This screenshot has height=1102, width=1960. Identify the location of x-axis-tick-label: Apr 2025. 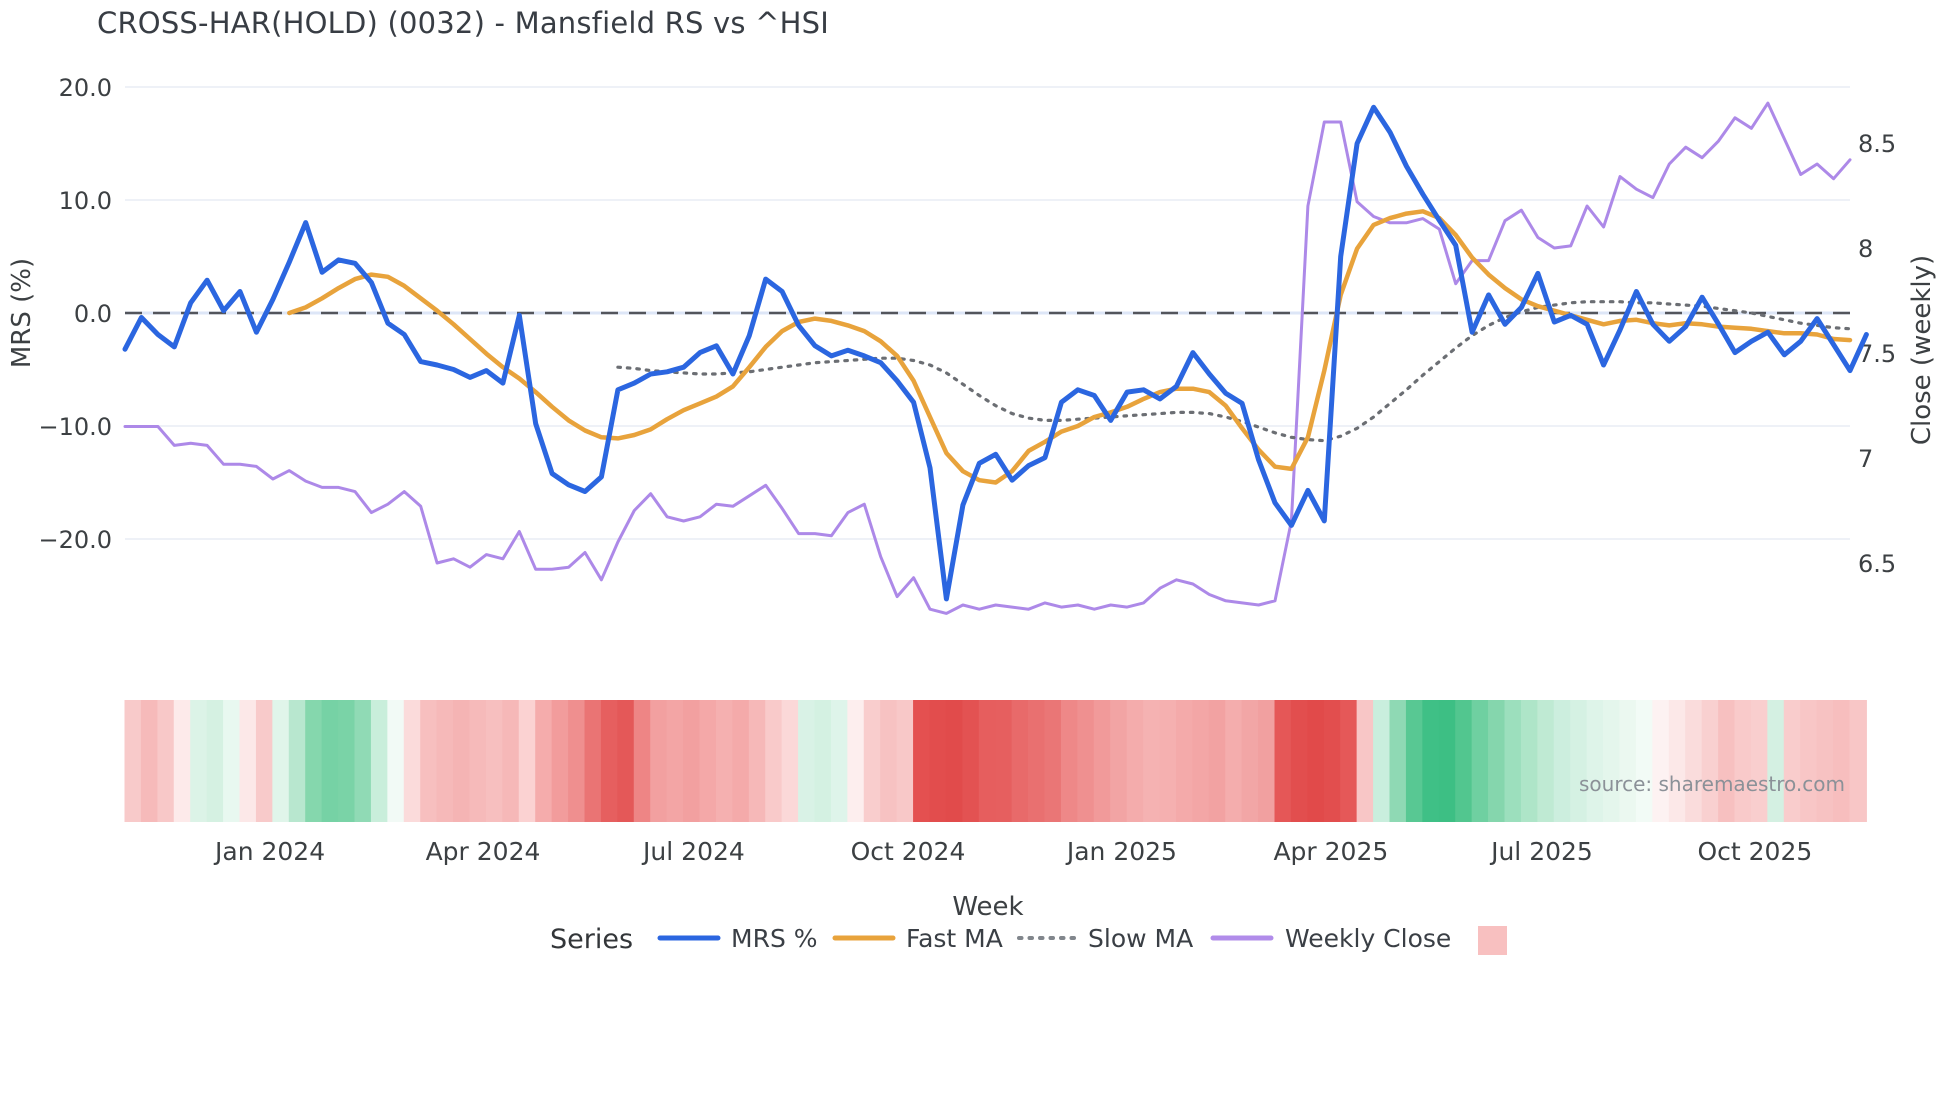
(1330, 851).